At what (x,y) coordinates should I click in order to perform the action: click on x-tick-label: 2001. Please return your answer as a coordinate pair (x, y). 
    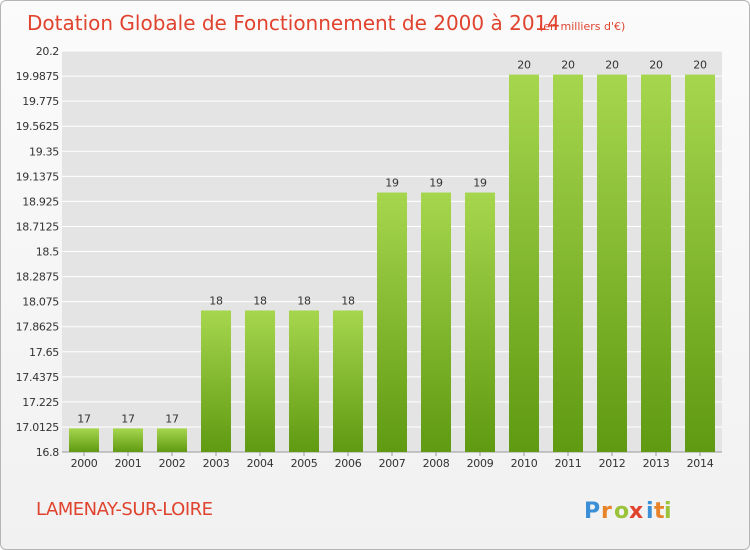
    Looking at the image, I should click on (128, 463).